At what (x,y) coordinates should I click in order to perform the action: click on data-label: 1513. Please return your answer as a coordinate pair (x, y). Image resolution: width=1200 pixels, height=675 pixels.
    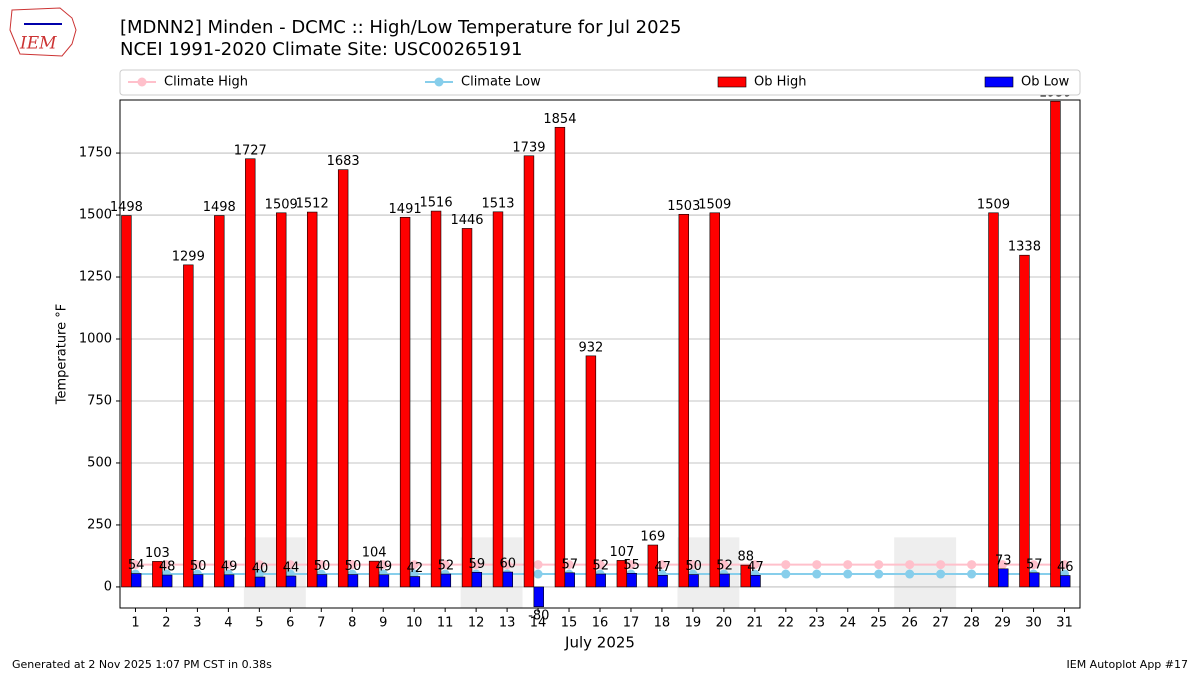
    Looking at the image, I should click on (497, 203).